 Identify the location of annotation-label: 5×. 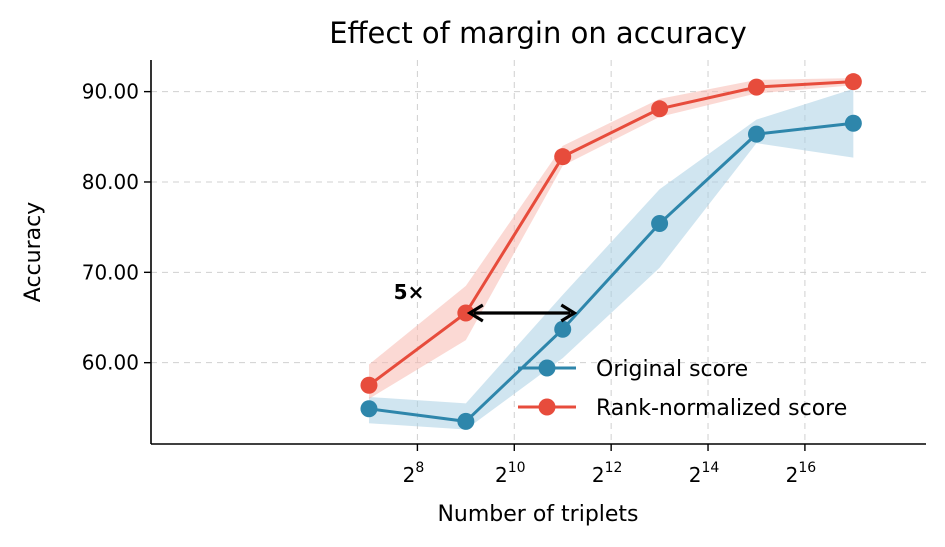
(409, 292).